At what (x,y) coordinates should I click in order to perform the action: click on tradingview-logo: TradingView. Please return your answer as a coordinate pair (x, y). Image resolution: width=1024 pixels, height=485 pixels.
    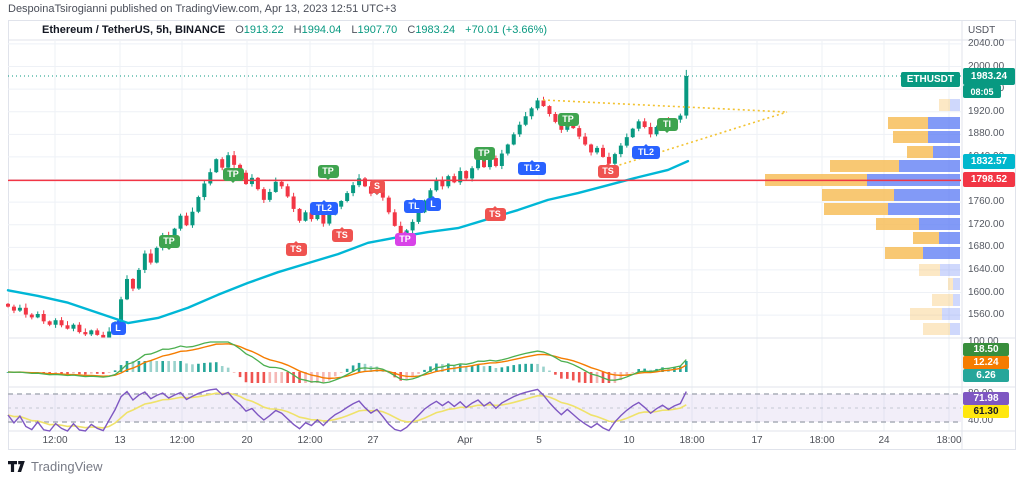
    Looking at the image, I should click on (55, 466).